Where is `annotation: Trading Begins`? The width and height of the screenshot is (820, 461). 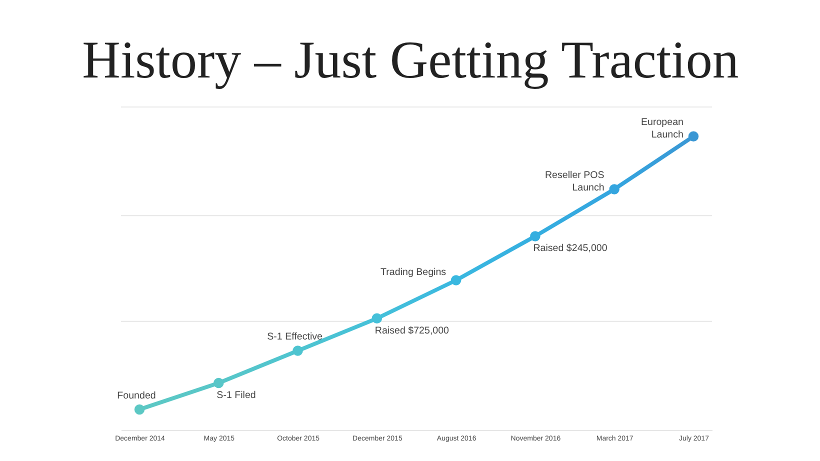
annotation: Trading Begins is located at coordinates (413, 272).